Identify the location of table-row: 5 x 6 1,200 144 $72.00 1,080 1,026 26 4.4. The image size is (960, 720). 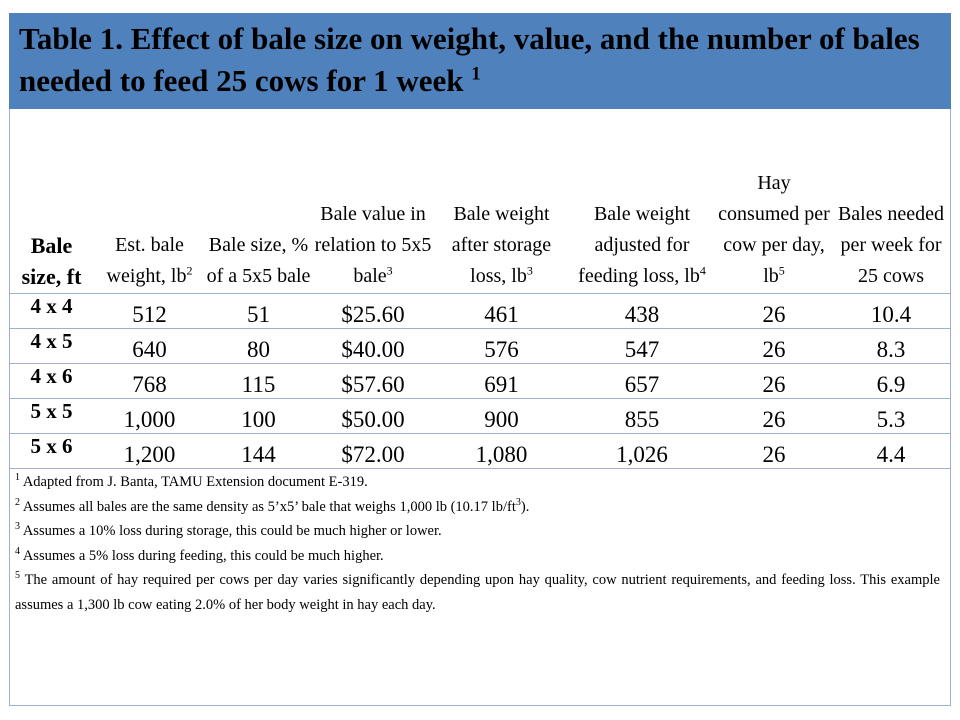
(480, 451).